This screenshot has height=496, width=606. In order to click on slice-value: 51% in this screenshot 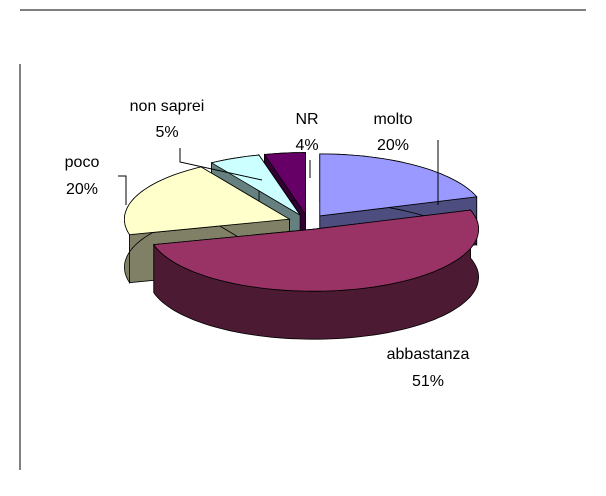, I will do `click(428, 381)`.